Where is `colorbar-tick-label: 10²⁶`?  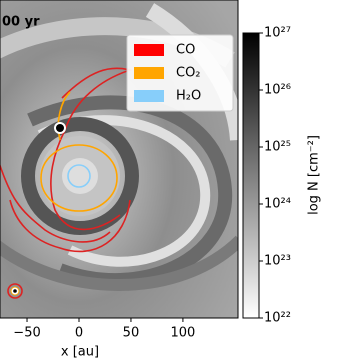
colorbar-tick-label: 10²⁶ is located at coordinates (277, 90).